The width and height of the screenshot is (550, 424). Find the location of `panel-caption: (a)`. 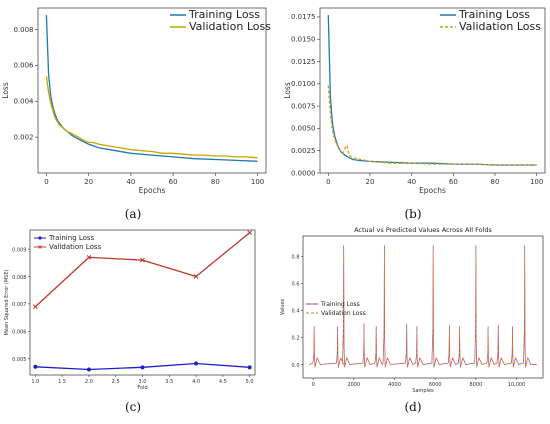

panel-caption: (a) is located at coordinates (133, 214).